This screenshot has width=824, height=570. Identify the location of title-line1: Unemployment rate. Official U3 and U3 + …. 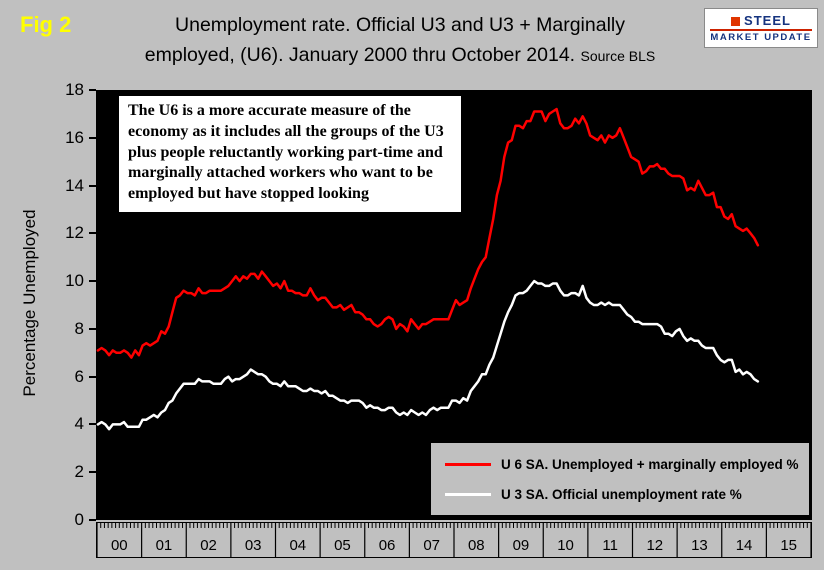
(400, 25).